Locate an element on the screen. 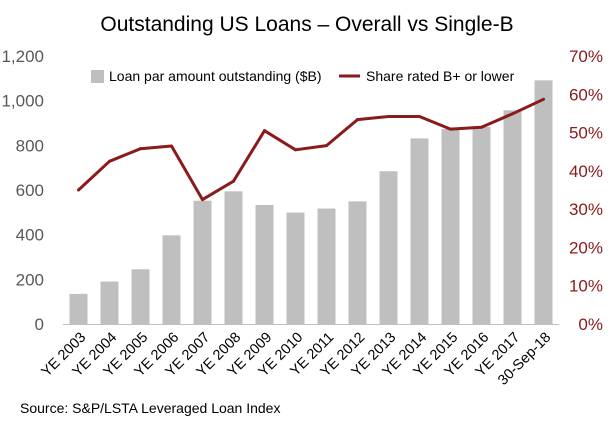 The height and width of the screenshot is (422, 614). right-tick-label: 30% is located at coordinates (586, 209).